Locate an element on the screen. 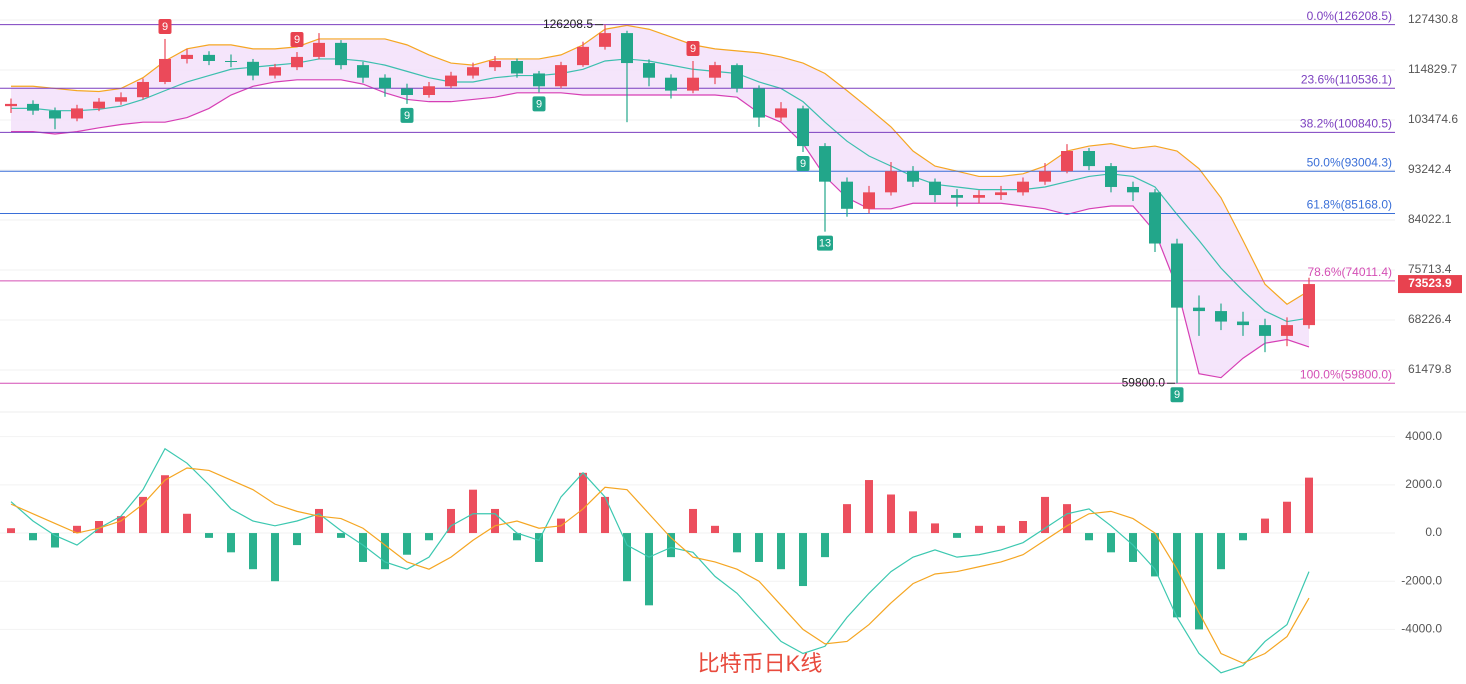 The height and width of the screenshot is (684, 1466). y-tick-label: 75713.4 is located at coordinates (1430, 269).